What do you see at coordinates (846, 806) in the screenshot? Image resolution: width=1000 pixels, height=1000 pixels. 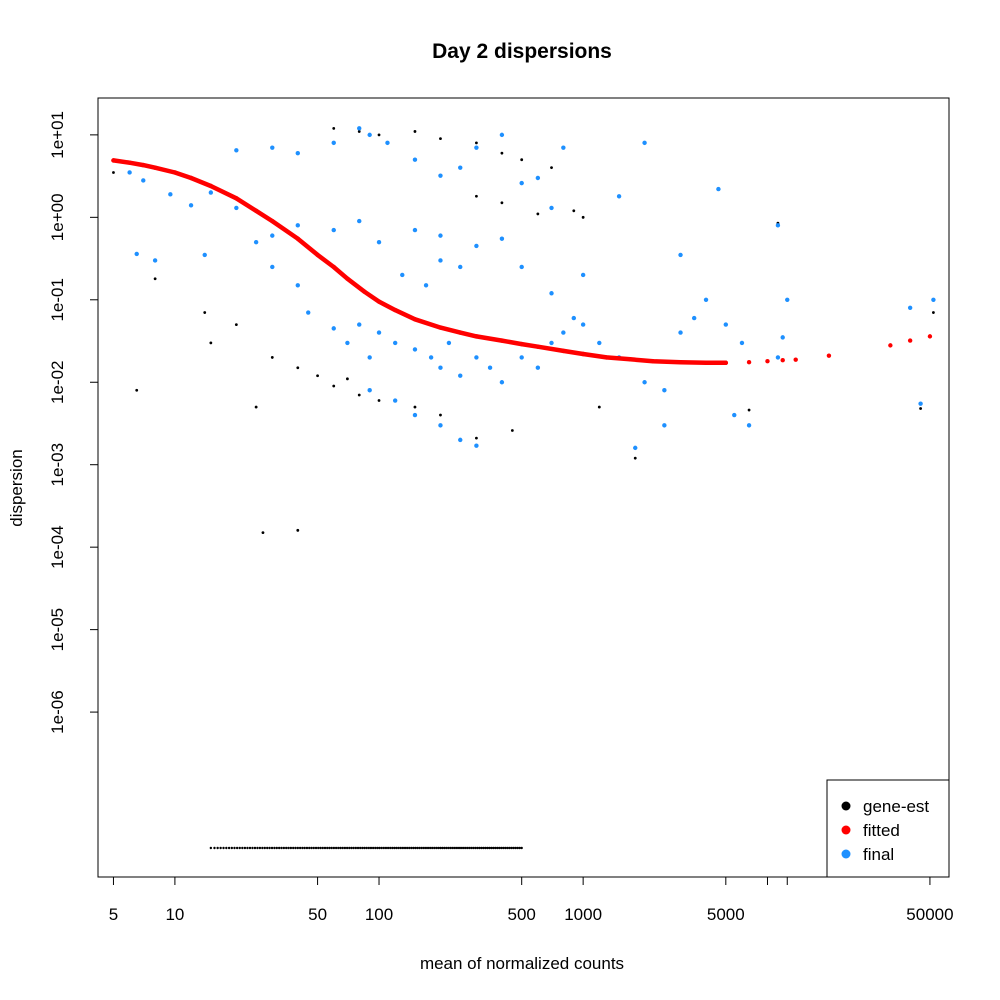 I see `legend-marker-gene-est` at bounding box center [846, 806].